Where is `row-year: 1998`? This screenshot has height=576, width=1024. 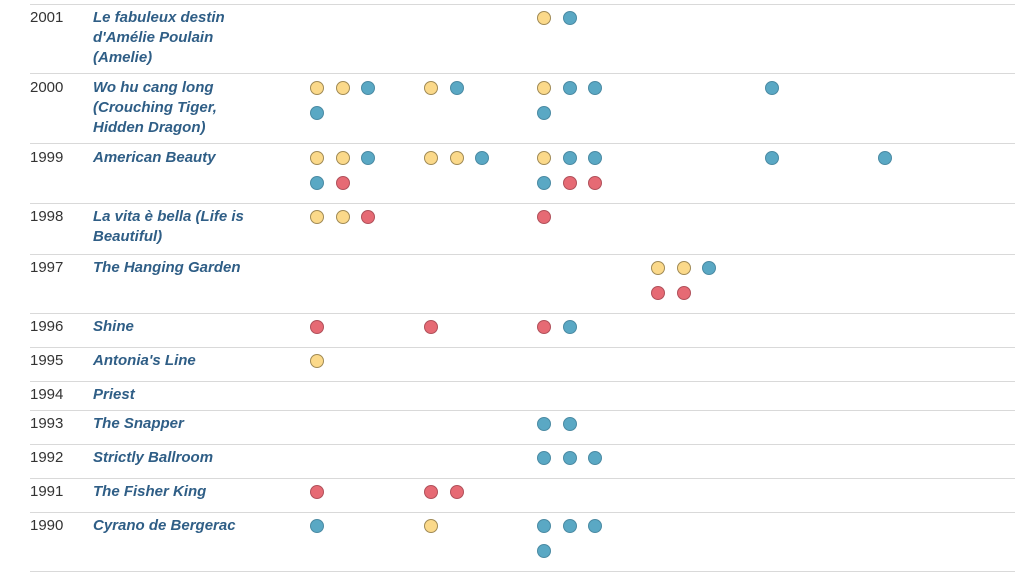
row-year: 1998 is located at coordinates (47, 216).